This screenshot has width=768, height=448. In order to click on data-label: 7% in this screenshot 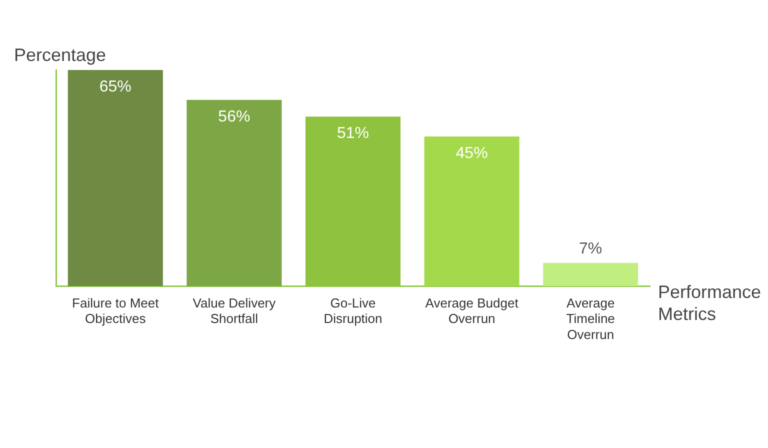, I will do `click(590, 249)`.